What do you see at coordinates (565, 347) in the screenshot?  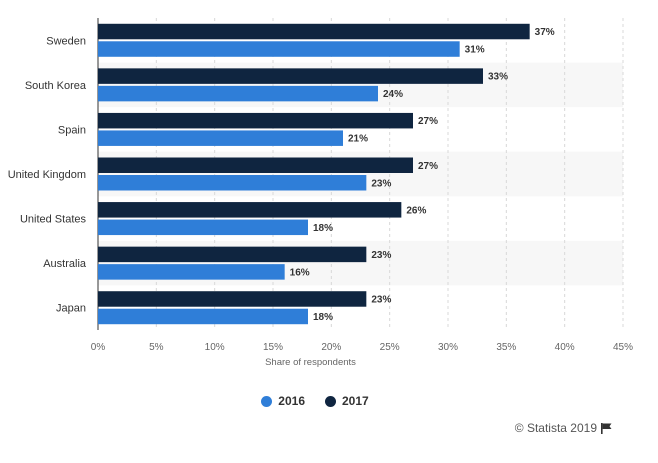 I see `x-tick-label: 40%` at bounding box center [565, 347].